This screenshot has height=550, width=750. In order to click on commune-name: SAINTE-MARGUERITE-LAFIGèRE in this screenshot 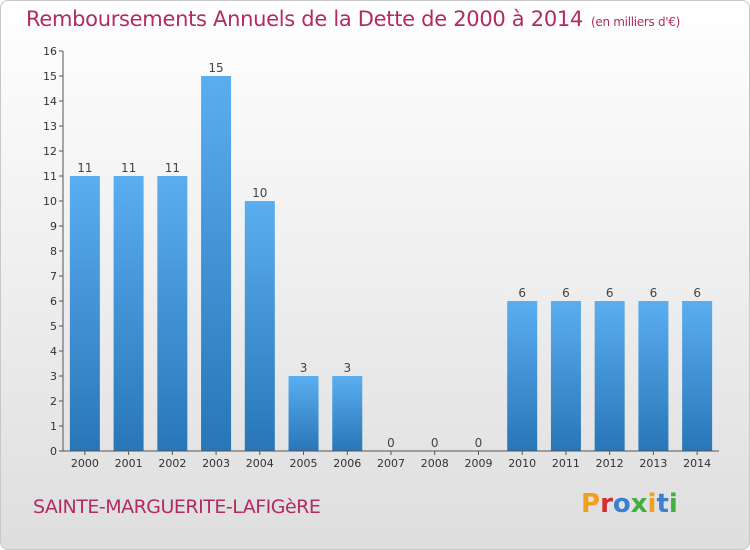, I will do `click(177, 507)`.